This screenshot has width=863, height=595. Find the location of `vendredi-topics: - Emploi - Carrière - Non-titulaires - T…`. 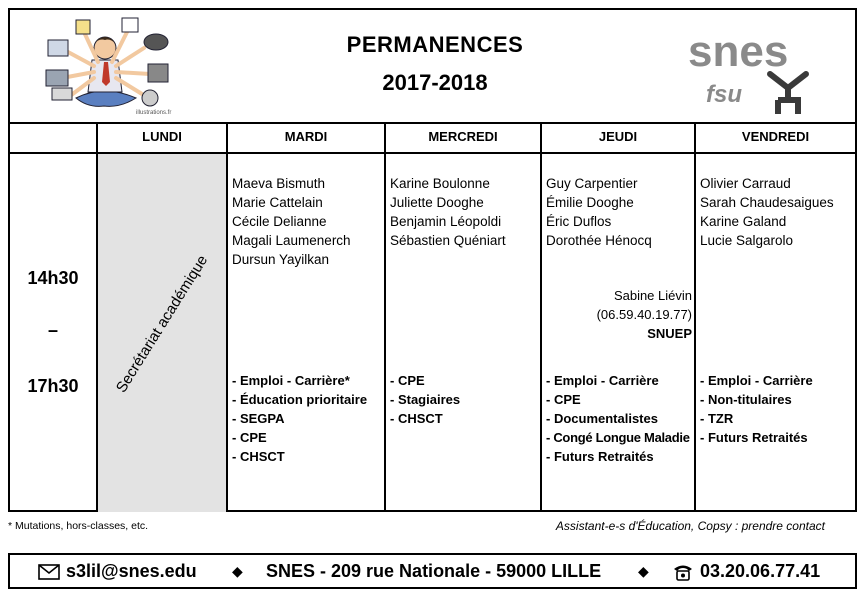

vendredi-topics: - Emploi - Carrière - Non-titulaires - T… is located at coordinates (756, 409).